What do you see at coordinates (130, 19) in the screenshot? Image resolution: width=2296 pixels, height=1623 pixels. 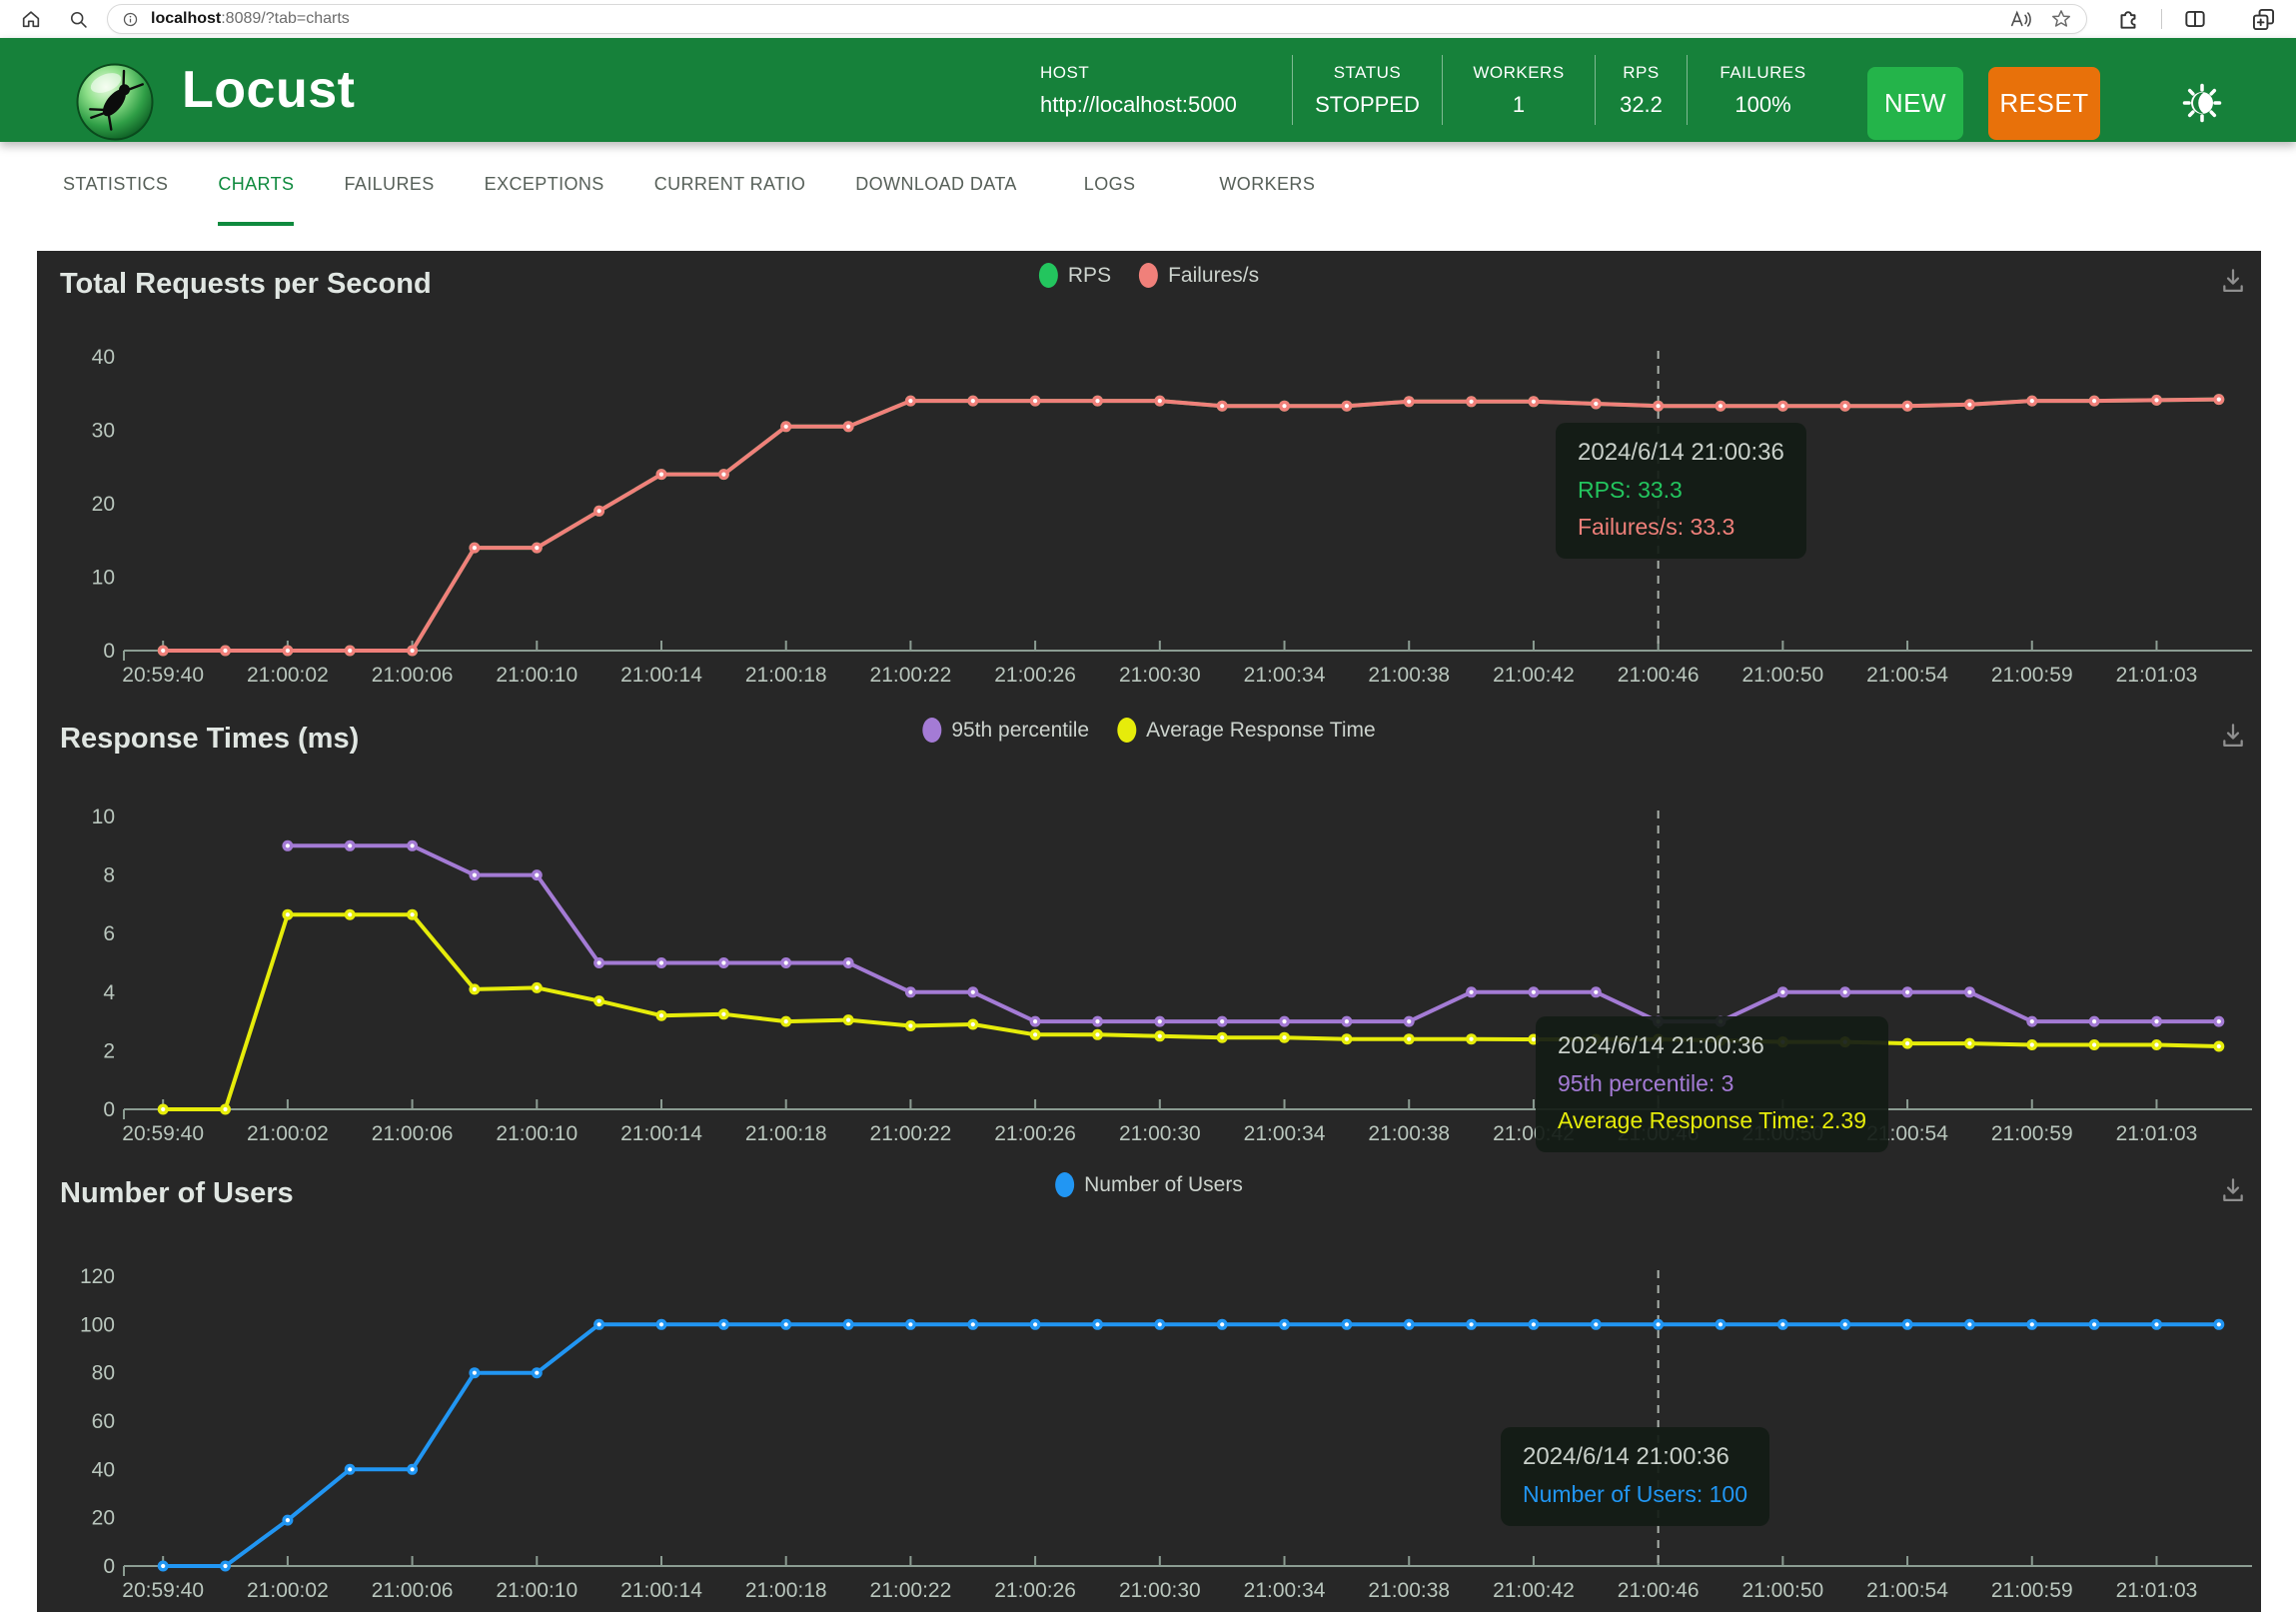 I see `site-info-icon` at bounding box center [130, 19].